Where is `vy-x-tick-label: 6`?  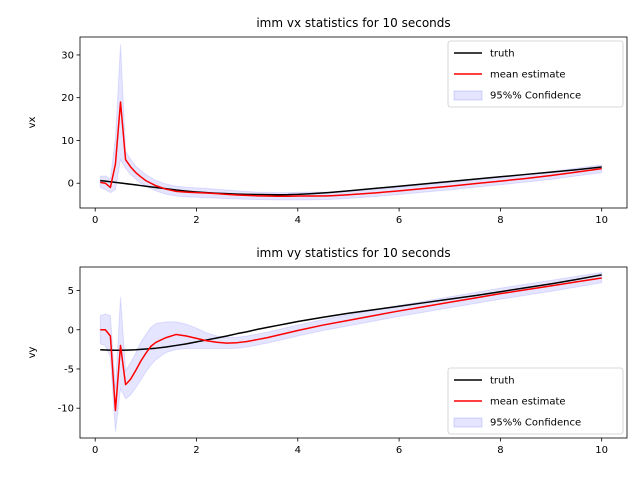
vy-x-tick-label: 6 is located at coordinates (399, 450).